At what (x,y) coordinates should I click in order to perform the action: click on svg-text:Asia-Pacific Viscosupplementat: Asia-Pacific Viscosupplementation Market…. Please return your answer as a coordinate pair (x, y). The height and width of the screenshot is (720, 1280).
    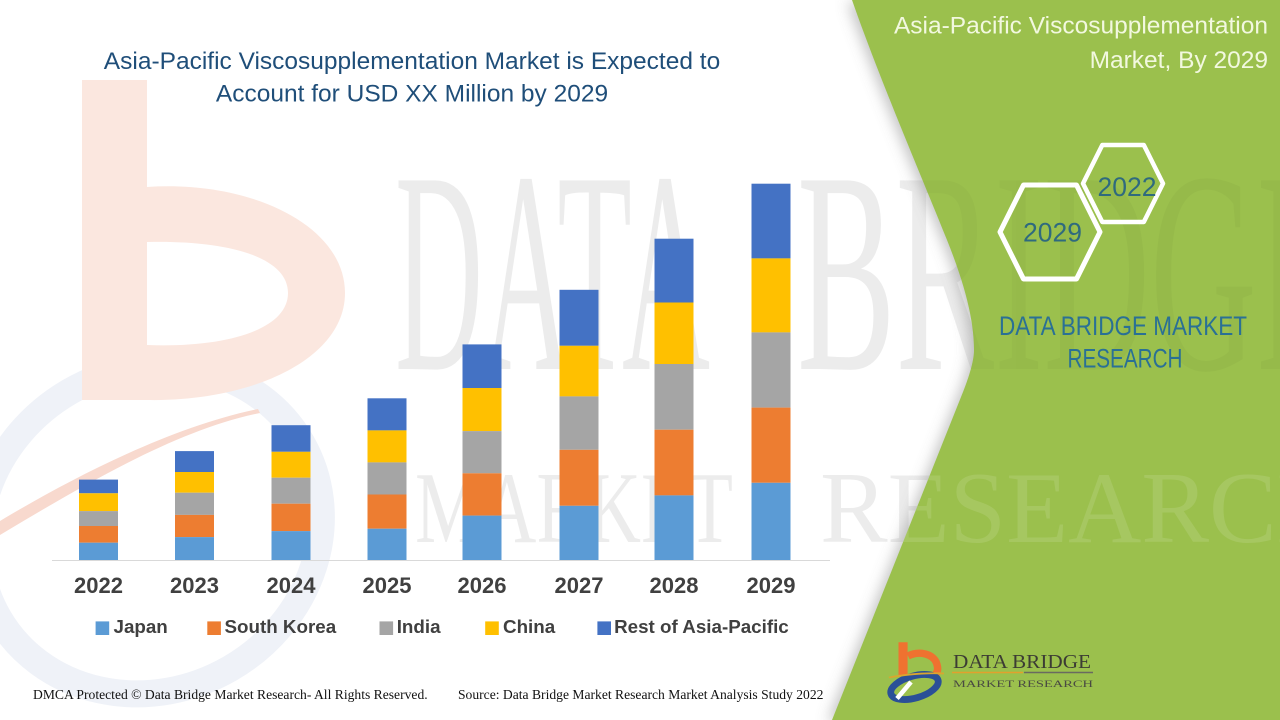
    Looking at the image, I should click on (412, 61).